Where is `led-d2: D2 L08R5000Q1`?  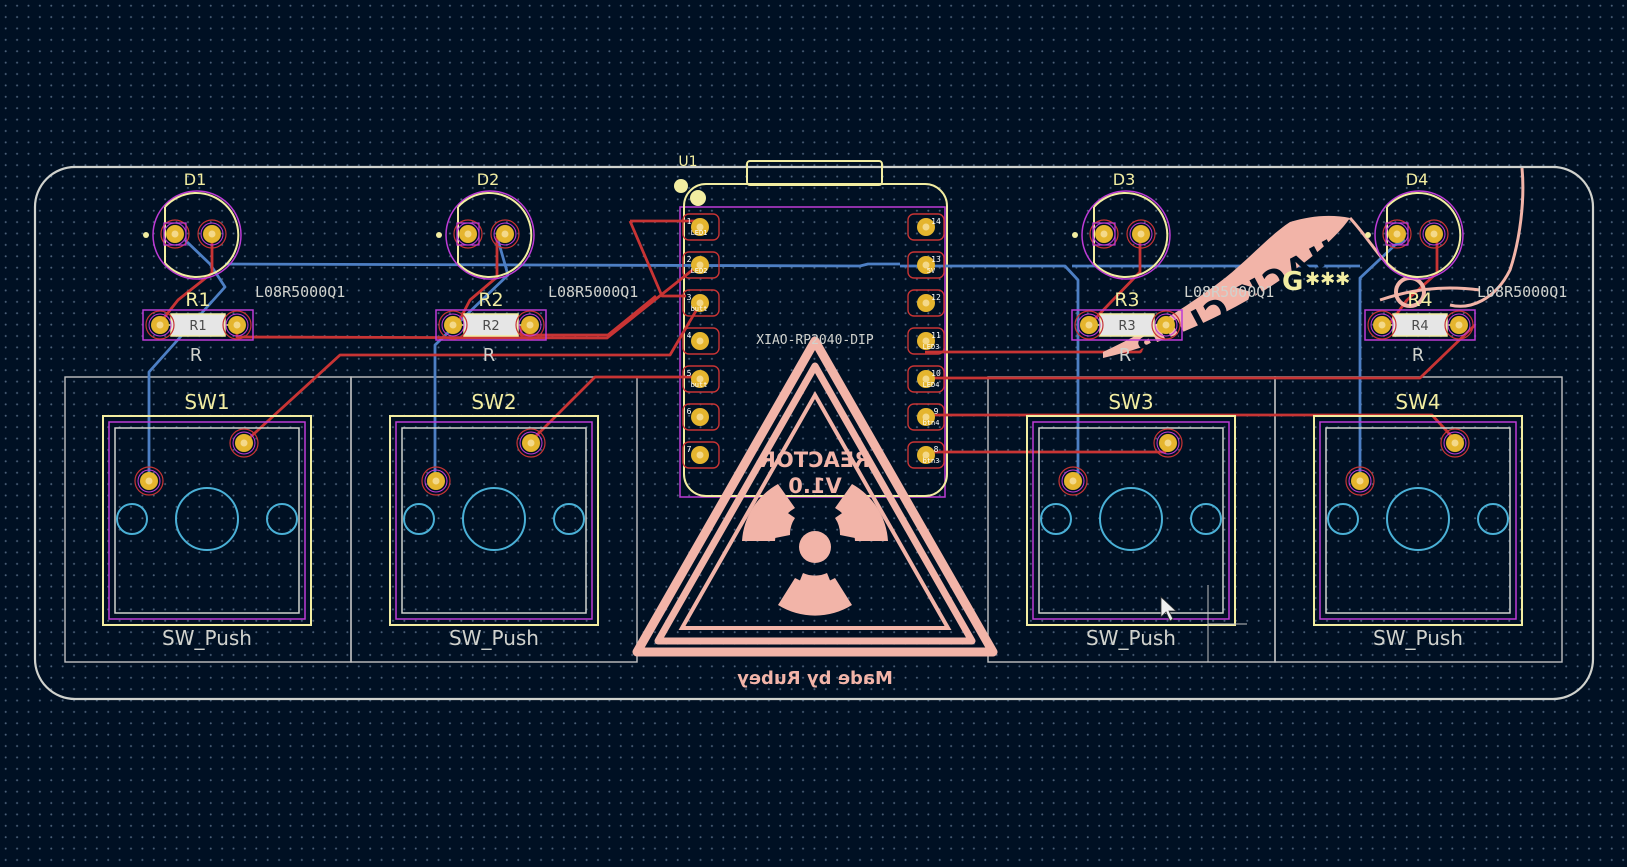 led-d2: D2 L08R5000Q1 is located at coordinates (537, 235).